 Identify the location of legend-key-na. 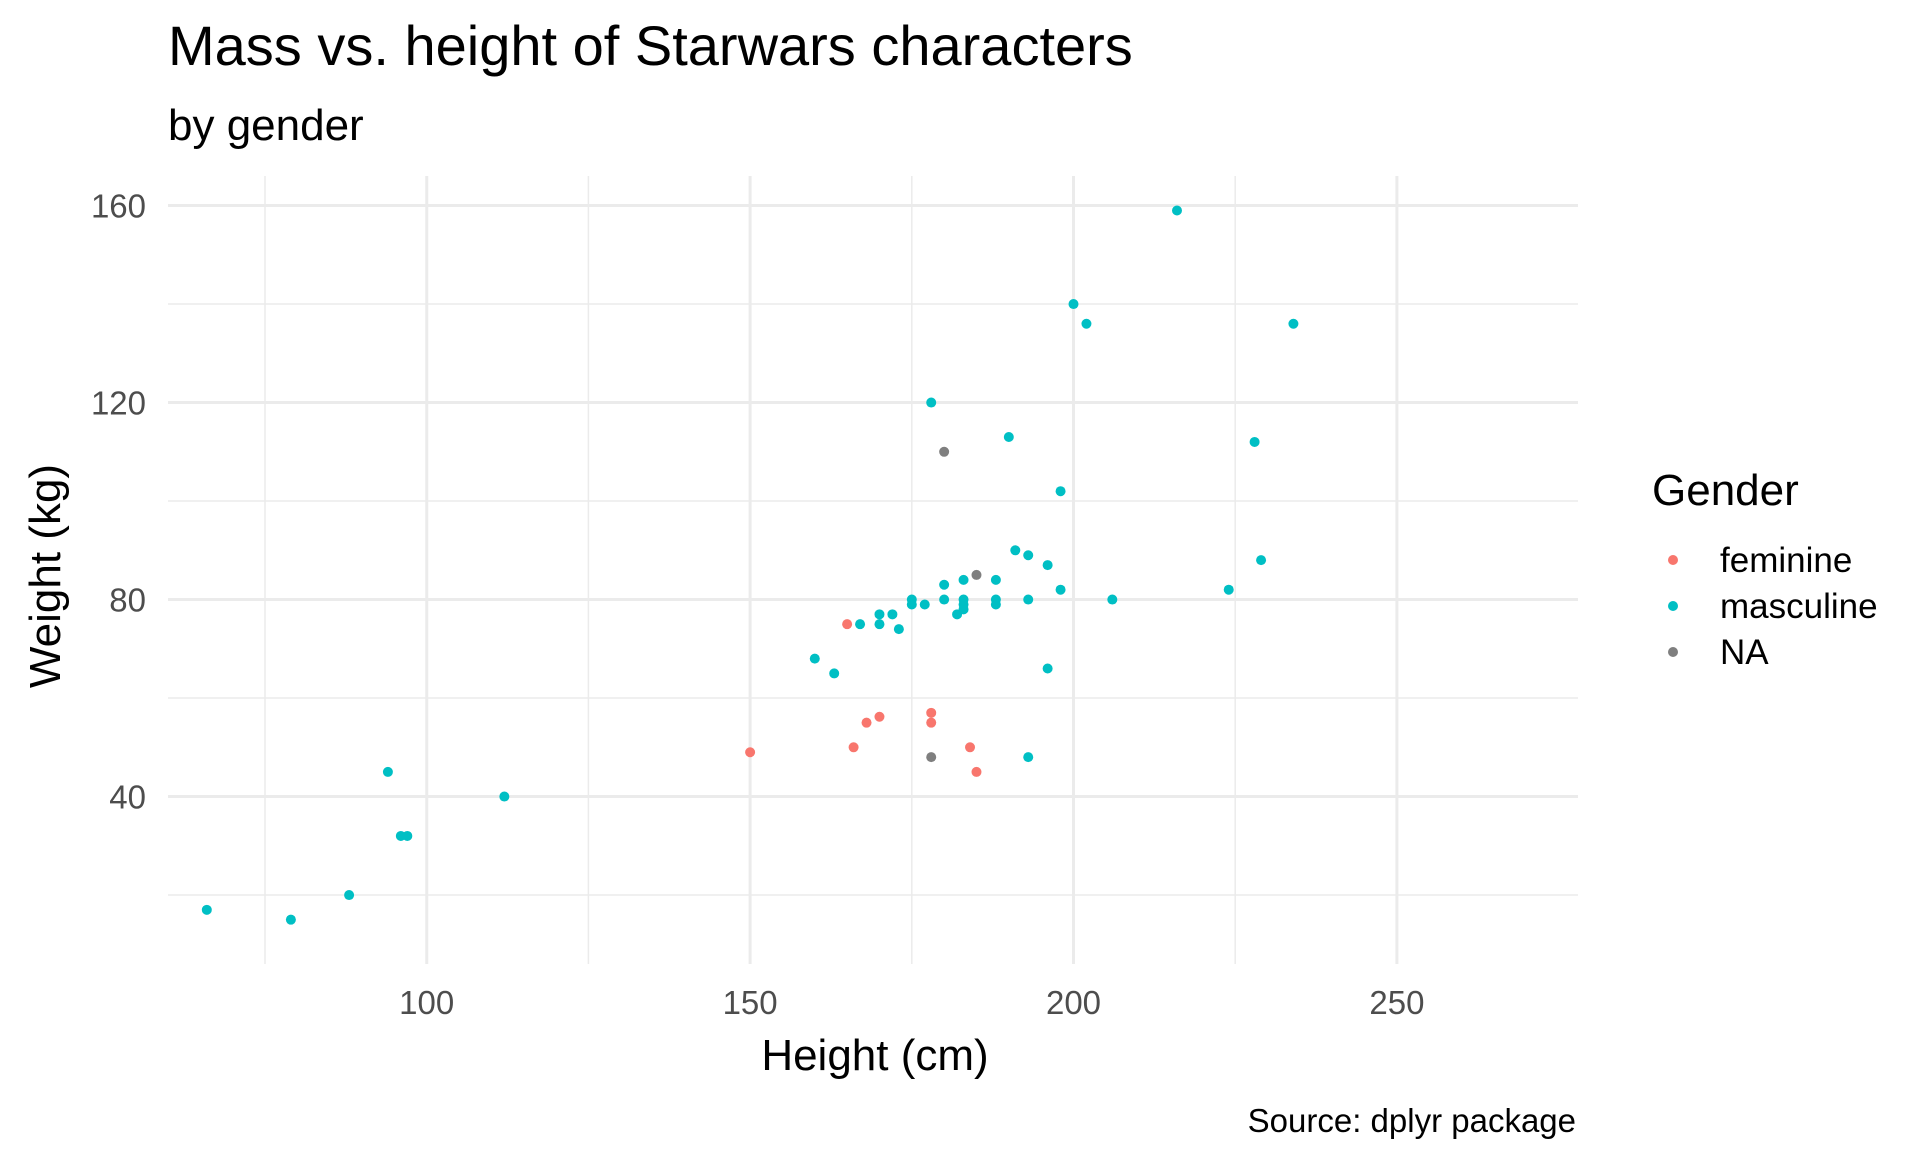
(1673, 652).